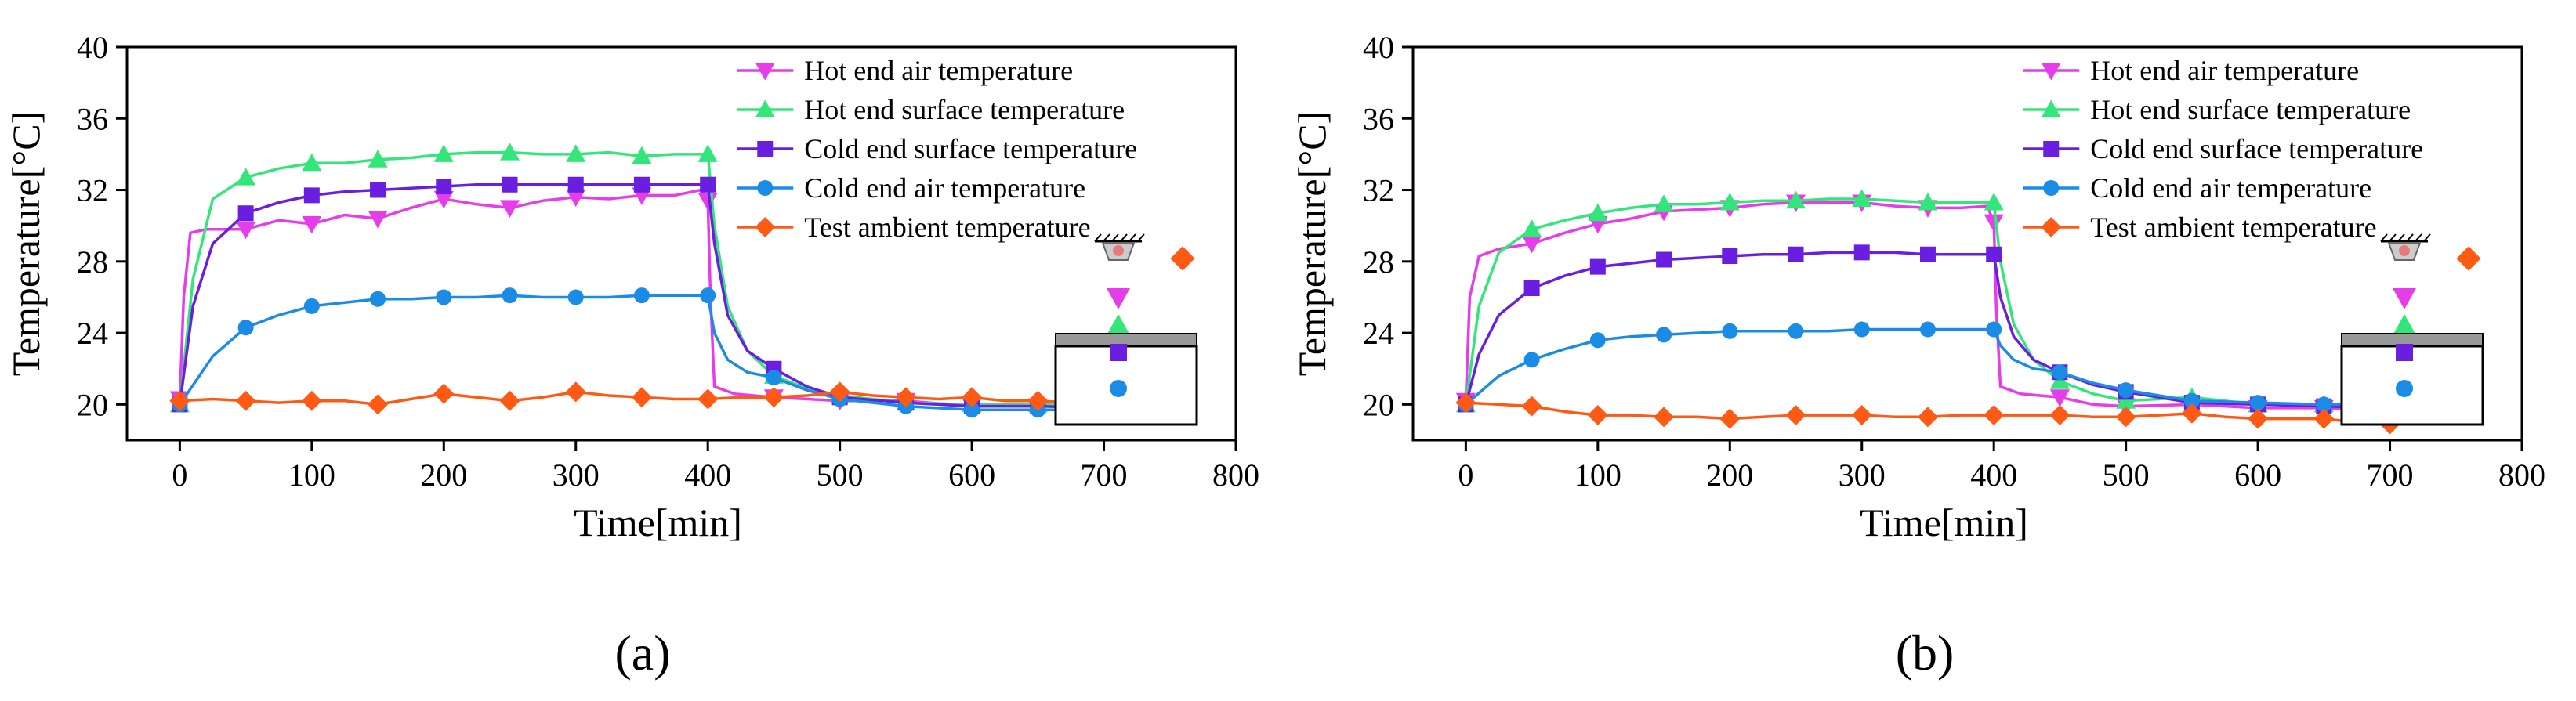  What do you see at coordinates (1944, 522) in the screenshot?
I see `x-axis-title: Time[min]` at bounding box center [1944, 522].